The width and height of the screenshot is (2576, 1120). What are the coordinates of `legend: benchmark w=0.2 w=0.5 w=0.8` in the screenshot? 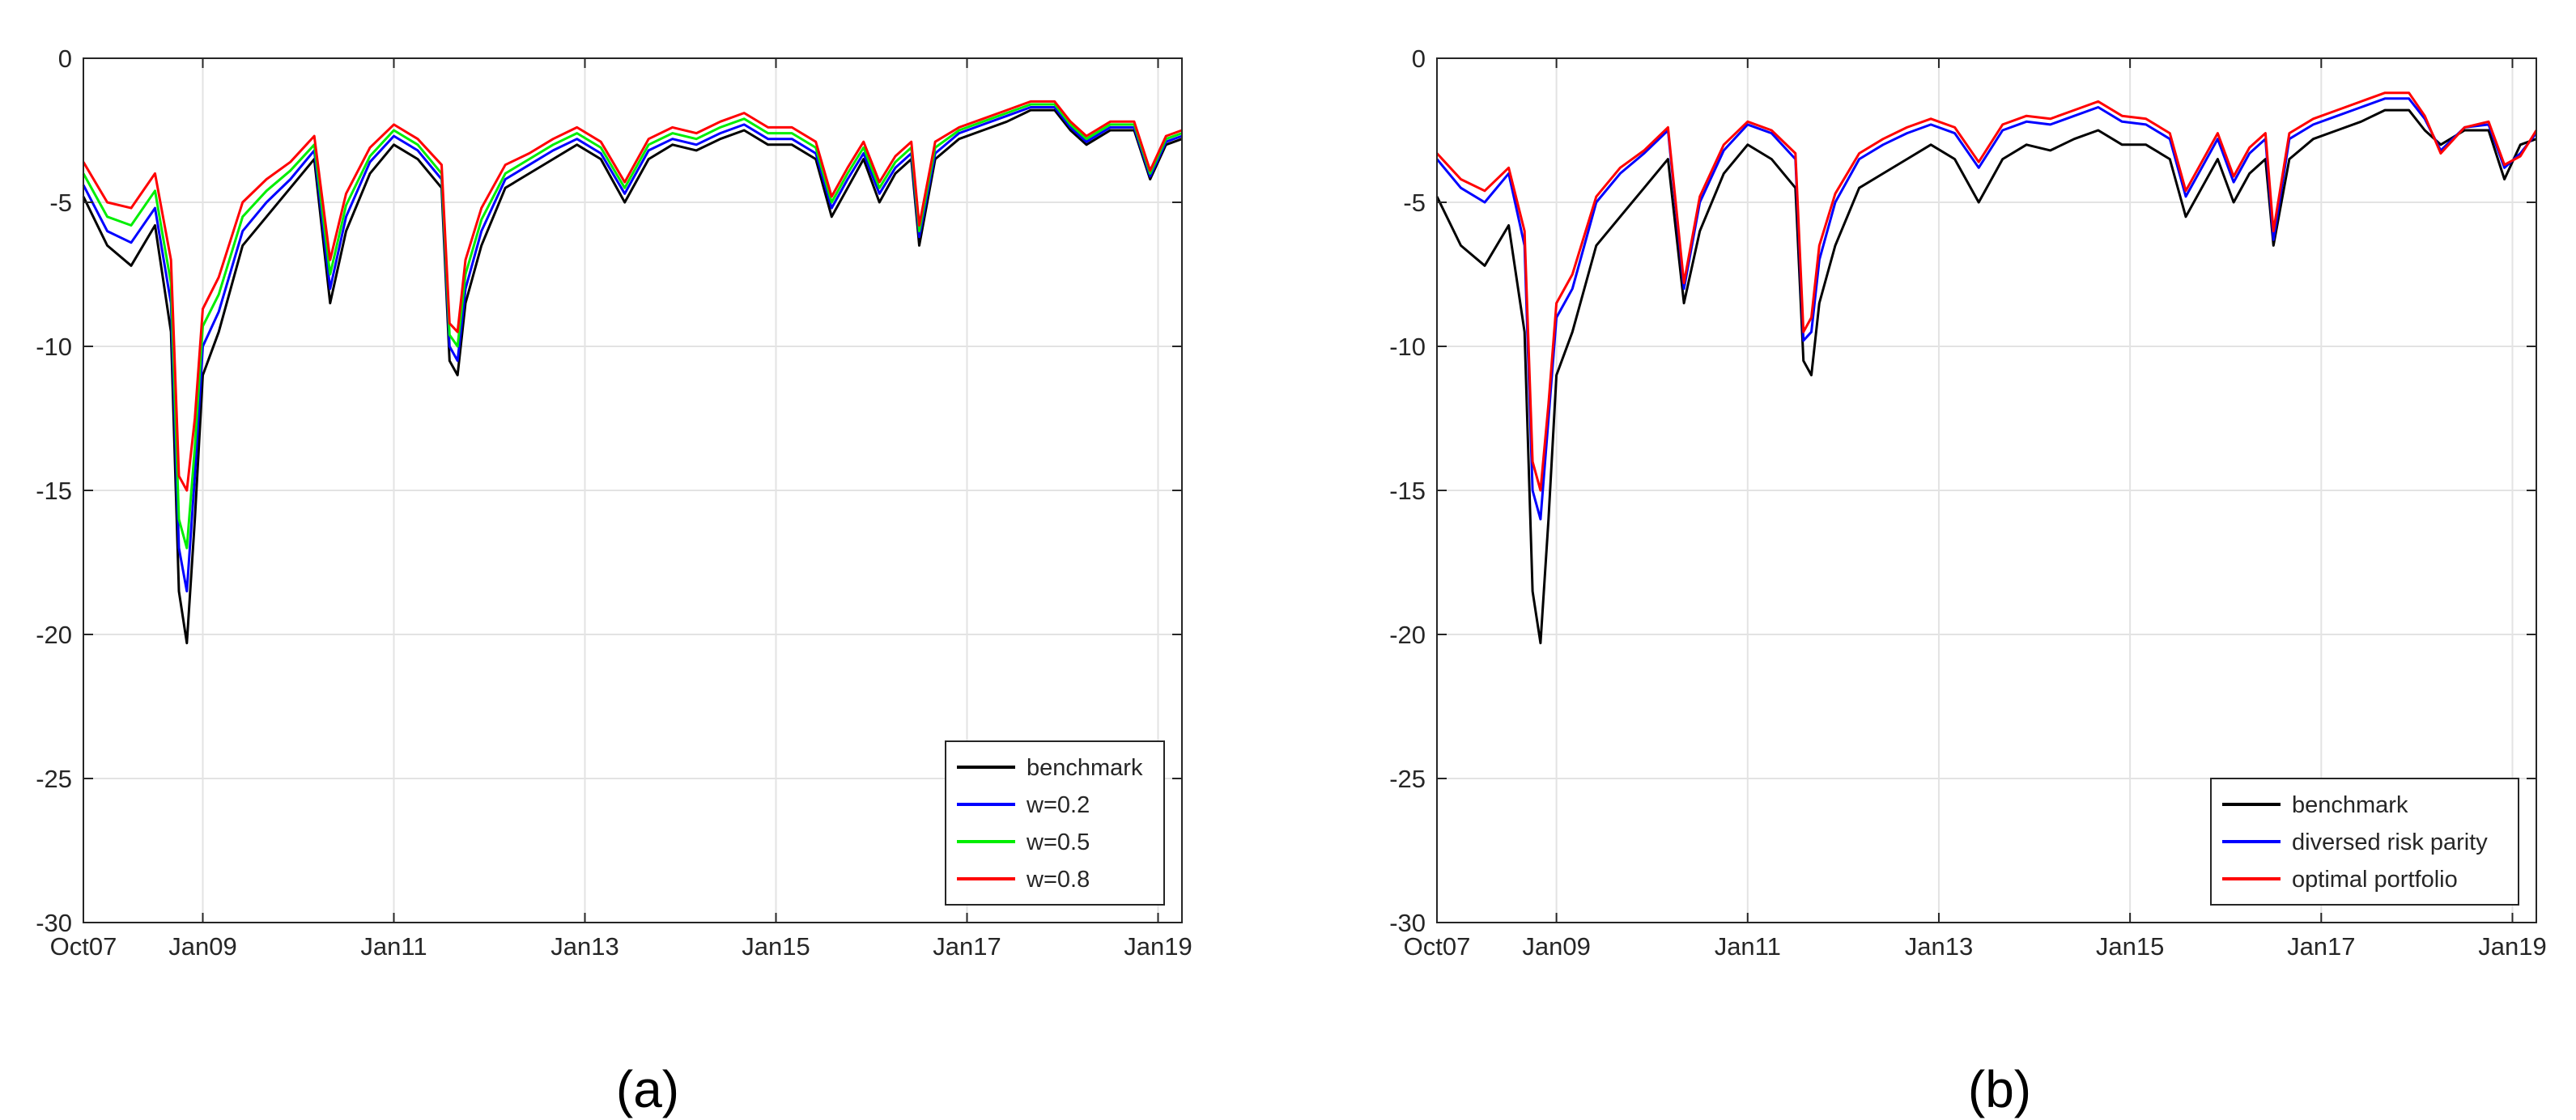 It's located at (1055, 823).